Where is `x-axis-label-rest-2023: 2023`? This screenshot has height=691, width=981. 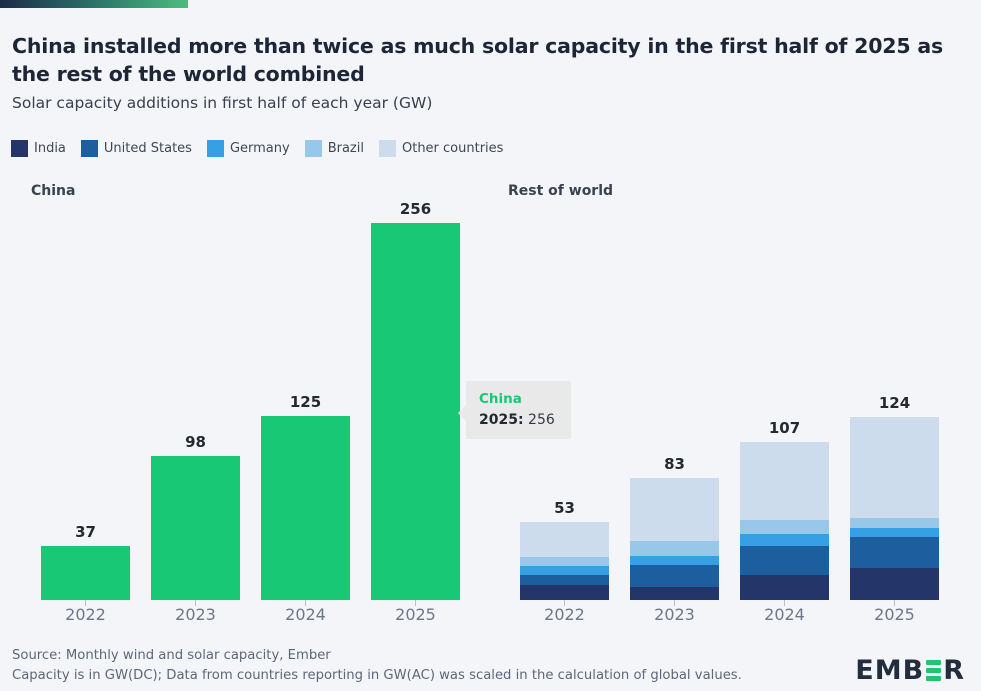 x-axis-label-rest-2023: 2023 is located at coordinates (674, 614).